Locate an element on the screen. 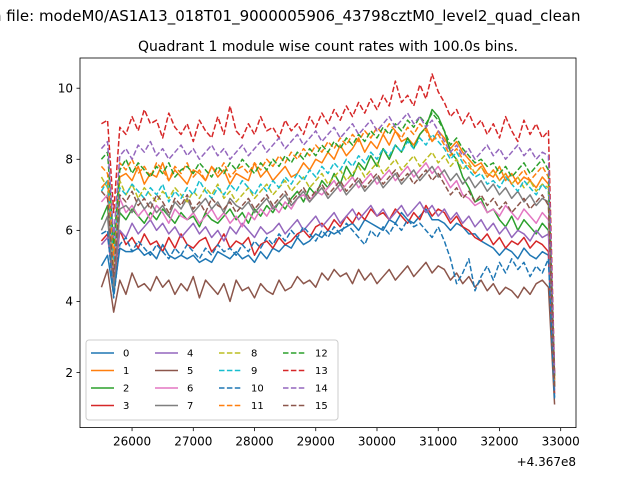  y-axis: 2 4 6 8 10 is located at coordinates (69, 231).